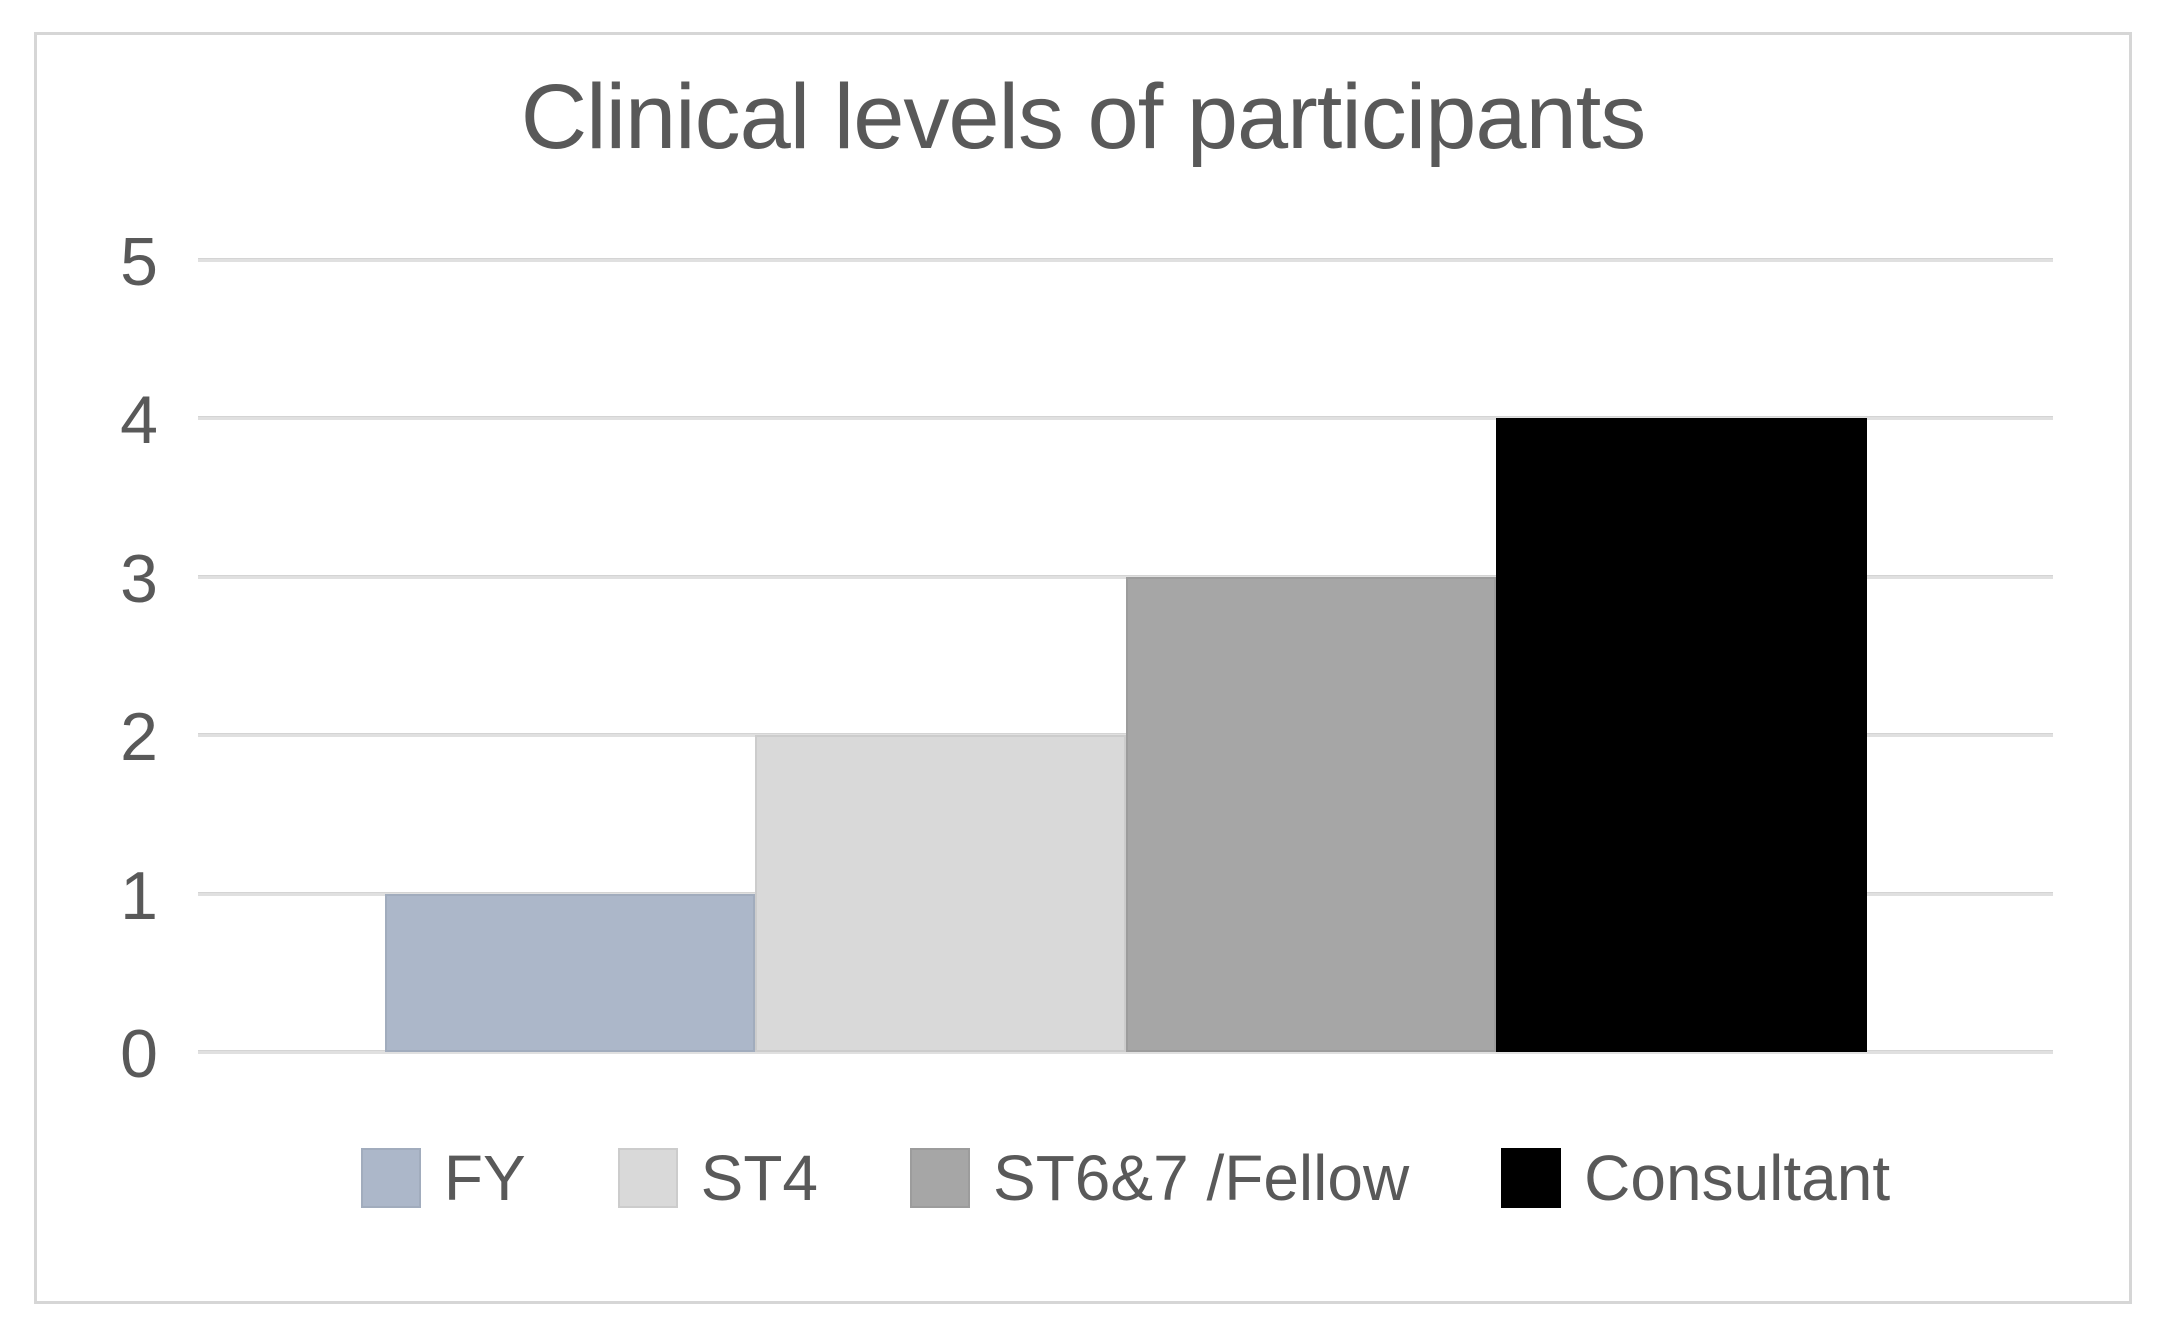  I want to click on bar-fy, so click(569, 972).